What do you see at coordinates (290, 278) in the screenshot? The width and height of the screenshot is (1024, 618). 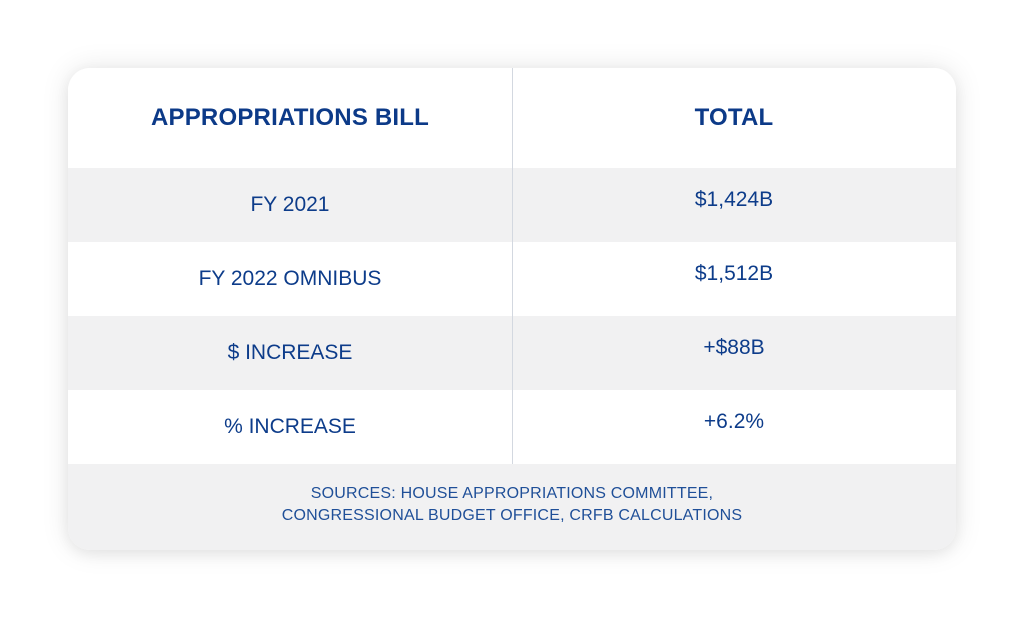 I see `row-label: FY 2022 OMNIBUS` at bounding box center [290, 278].